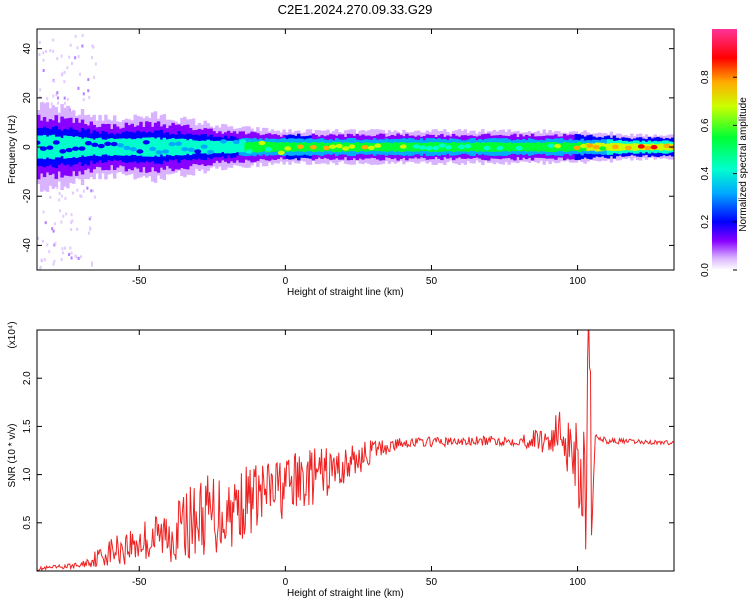 This screenshot has width=750, height=600. Describe the element at coordinates (12, 334) in the screenshot. I see `y-multiplier-label: (x10⁴)` at that location.